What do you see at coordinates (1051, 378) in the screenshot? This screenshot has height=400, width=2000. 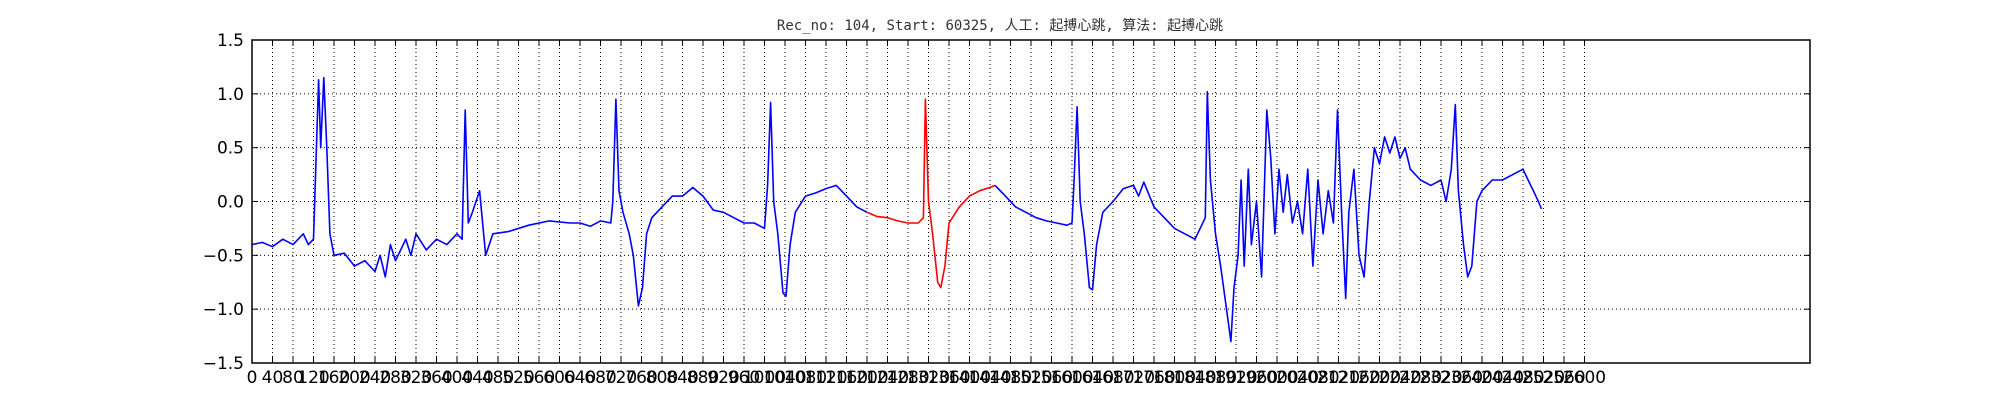 I see `x-tick-label: 1560` at bounding box center [1051, 378].